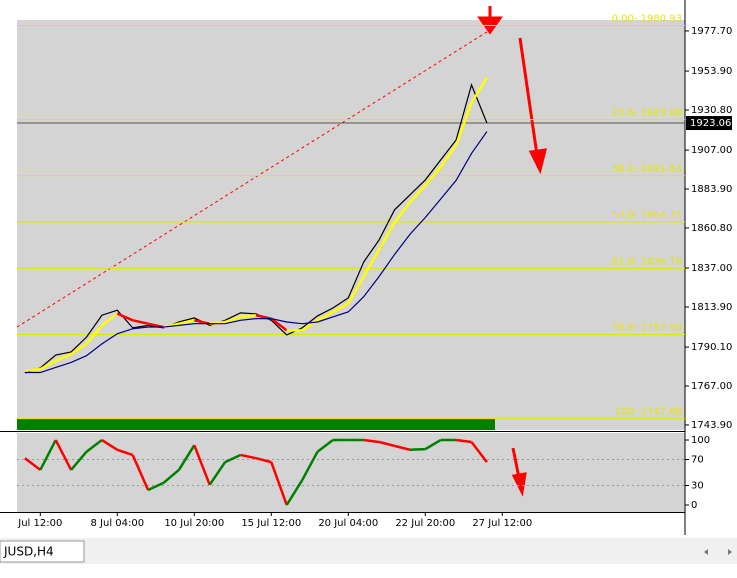  I want to click on y-tick-label: 1907.00, so click(711, 150).